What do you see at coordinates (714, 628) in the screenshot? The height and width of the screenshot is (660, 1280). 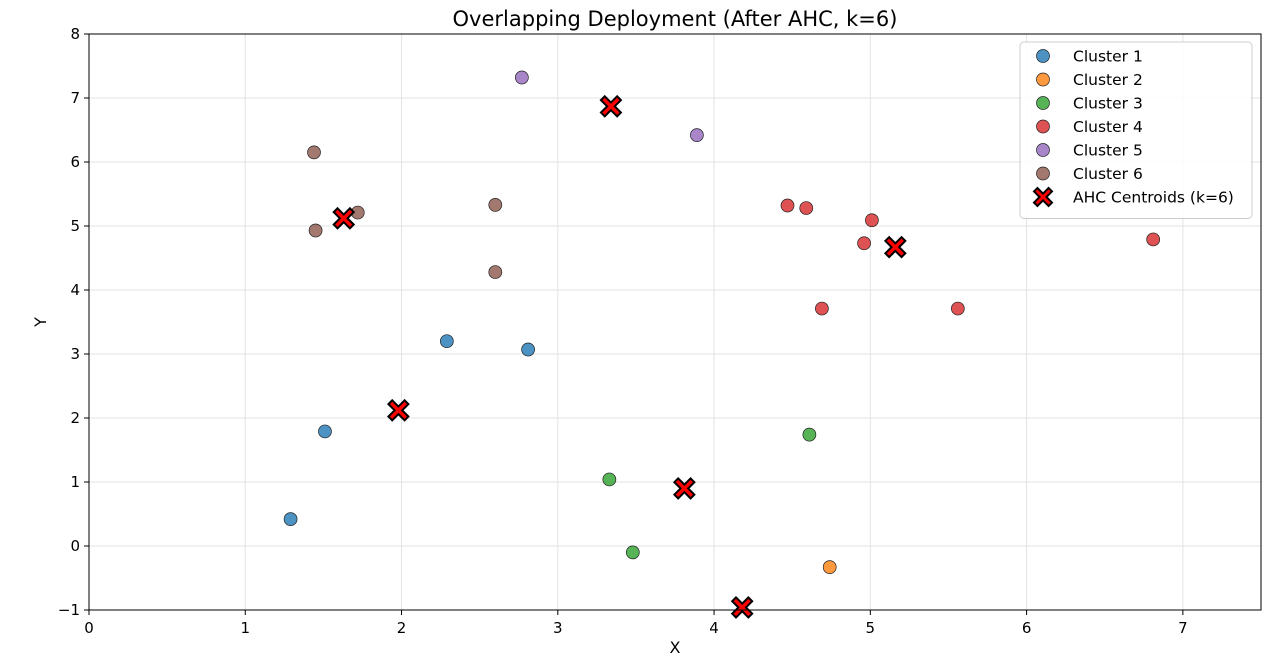 I see `x-tick-label: 4` at bounding box center [714, 628].